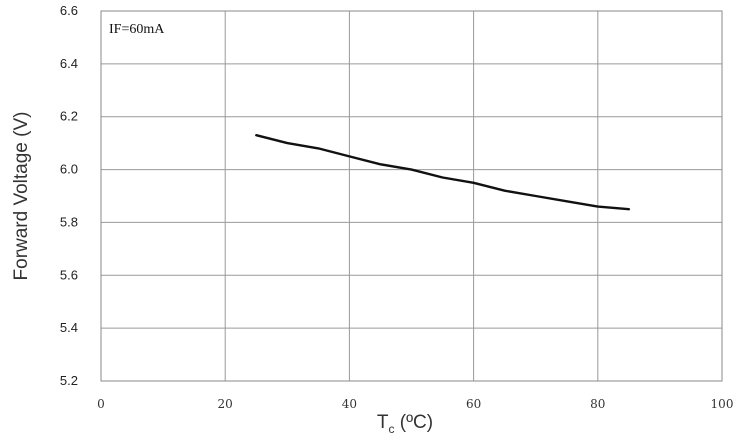 This screenshot has width=737, height=441. What do you see at coordinates (101, 404) in the screenshot?
I see `x-tick-label: 0` at bounding box center [101, 404].